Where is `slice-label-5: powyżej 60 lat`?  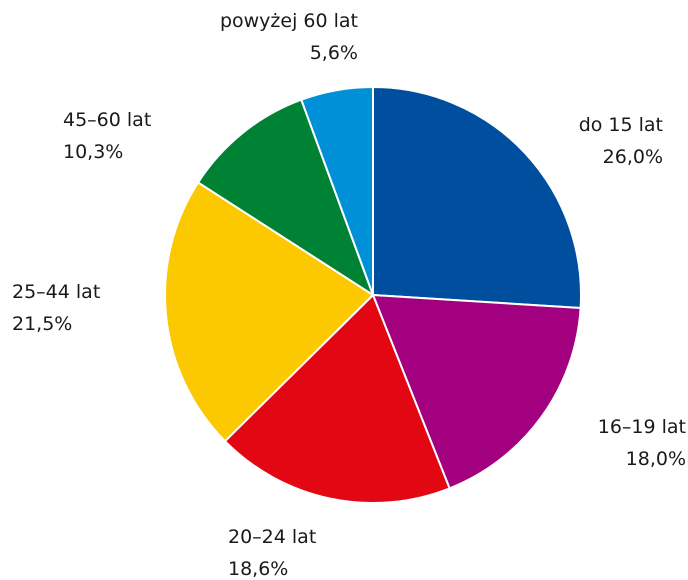 slice-label-5: powyżej 60 lat is located at coordinates (289, 21).